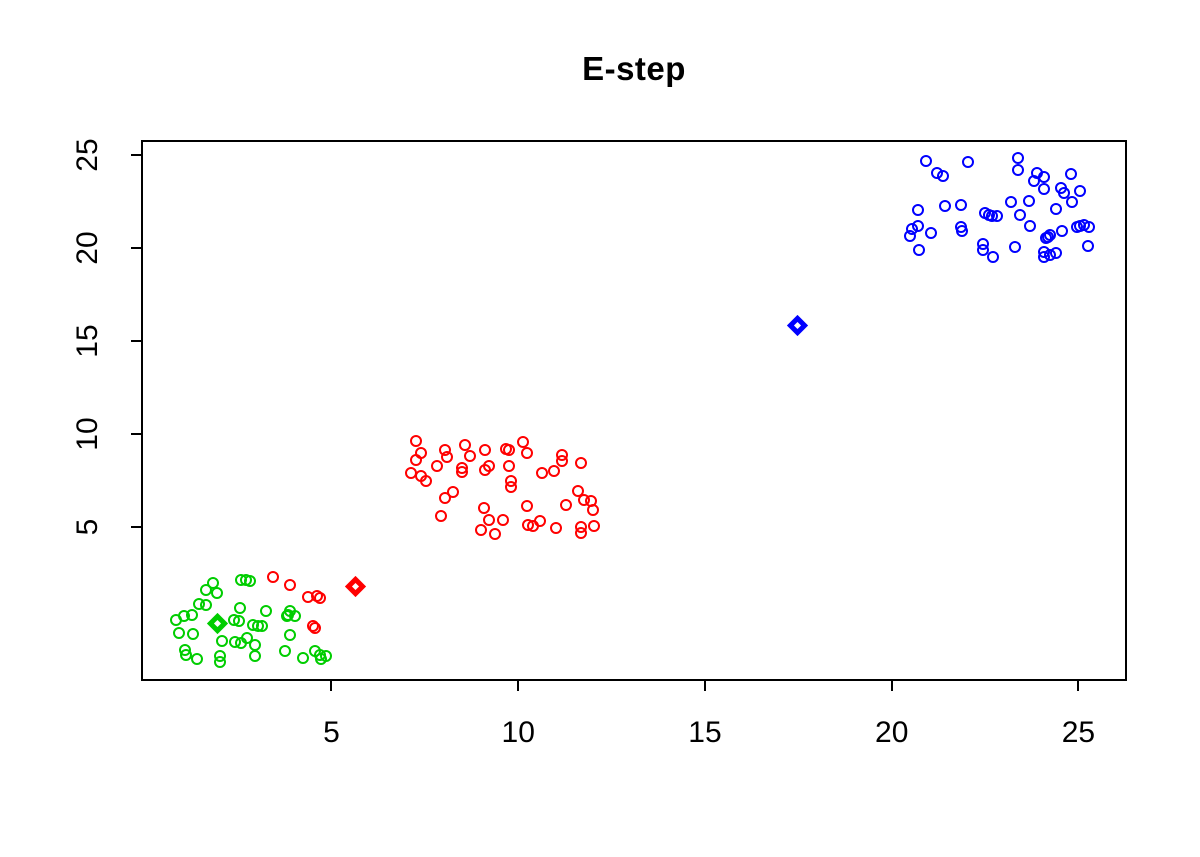 The height and width of the screenshot is (857, 1200). I want to click on y-tick-label-5: 5, so click(87, 527).